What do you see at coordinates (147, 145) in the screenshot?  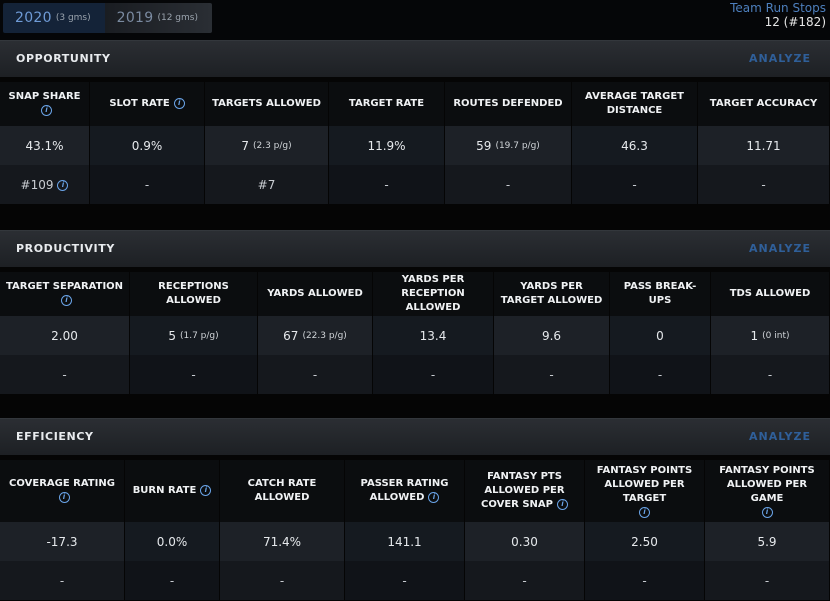 I see `stat-value: 0.9%` at bounding box center [147, 145].